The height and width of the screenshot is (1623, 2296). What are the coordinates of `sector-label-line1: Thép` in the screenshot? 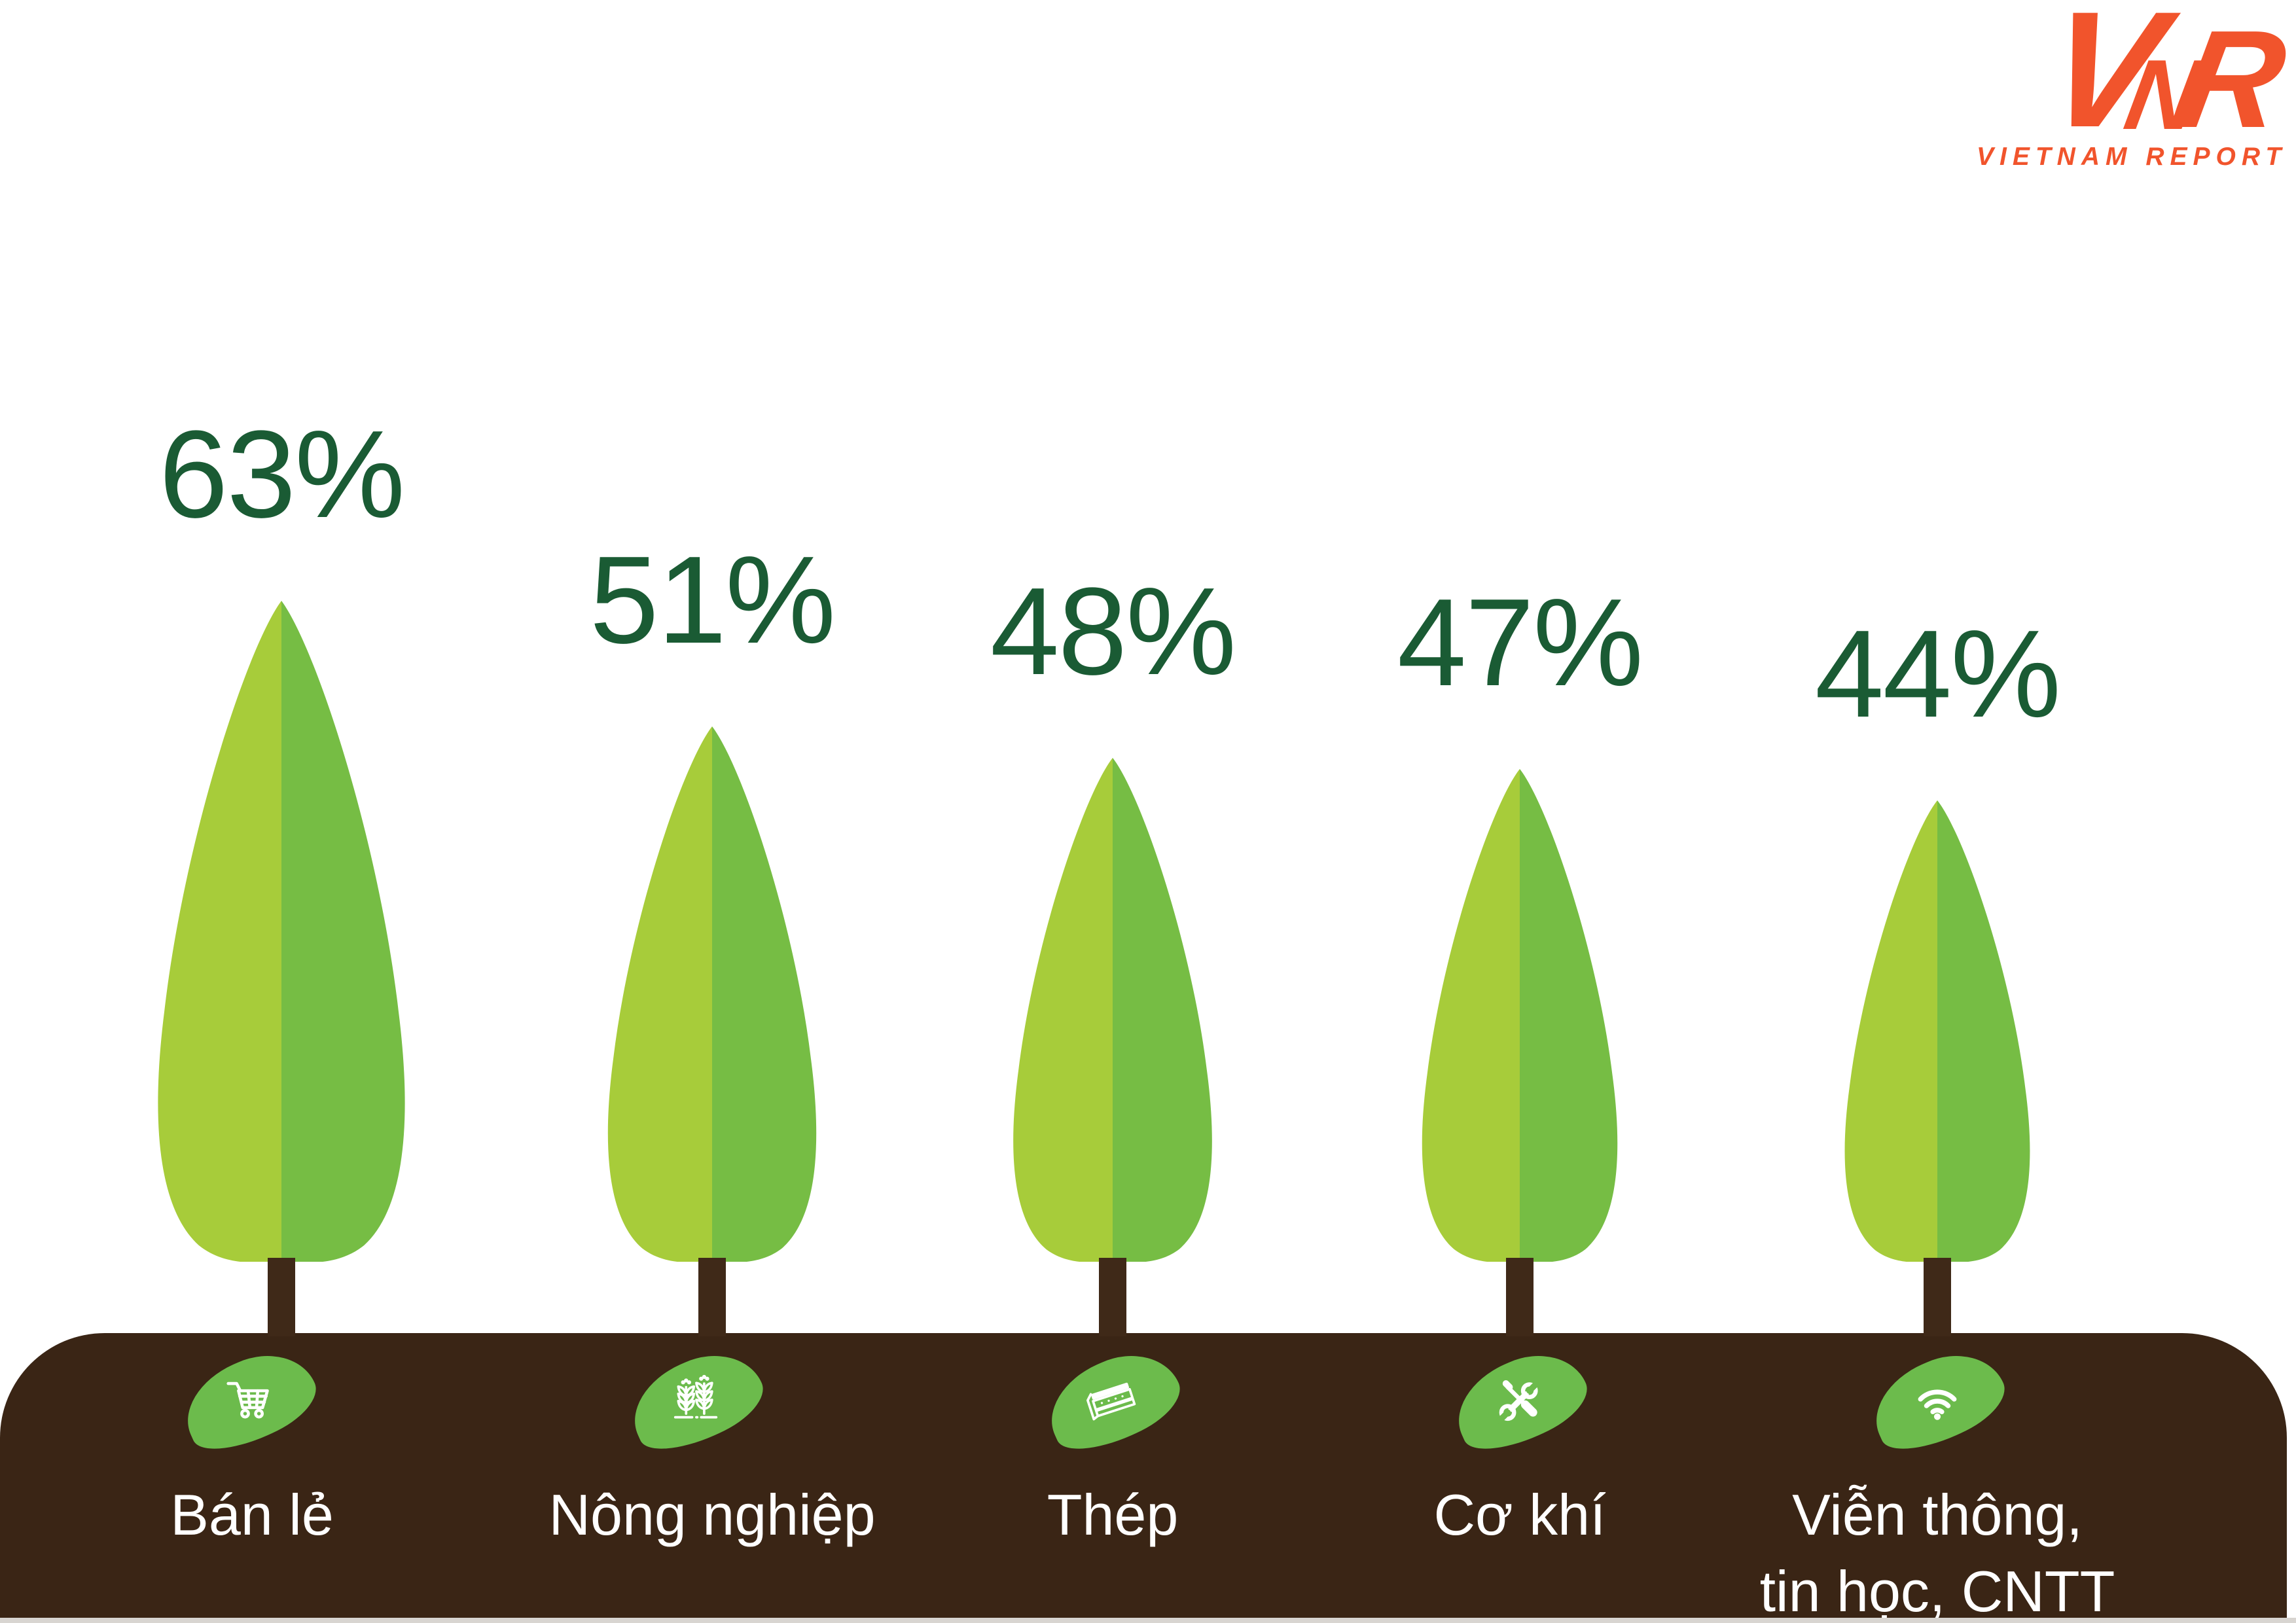 It's located at (1113, 1514).